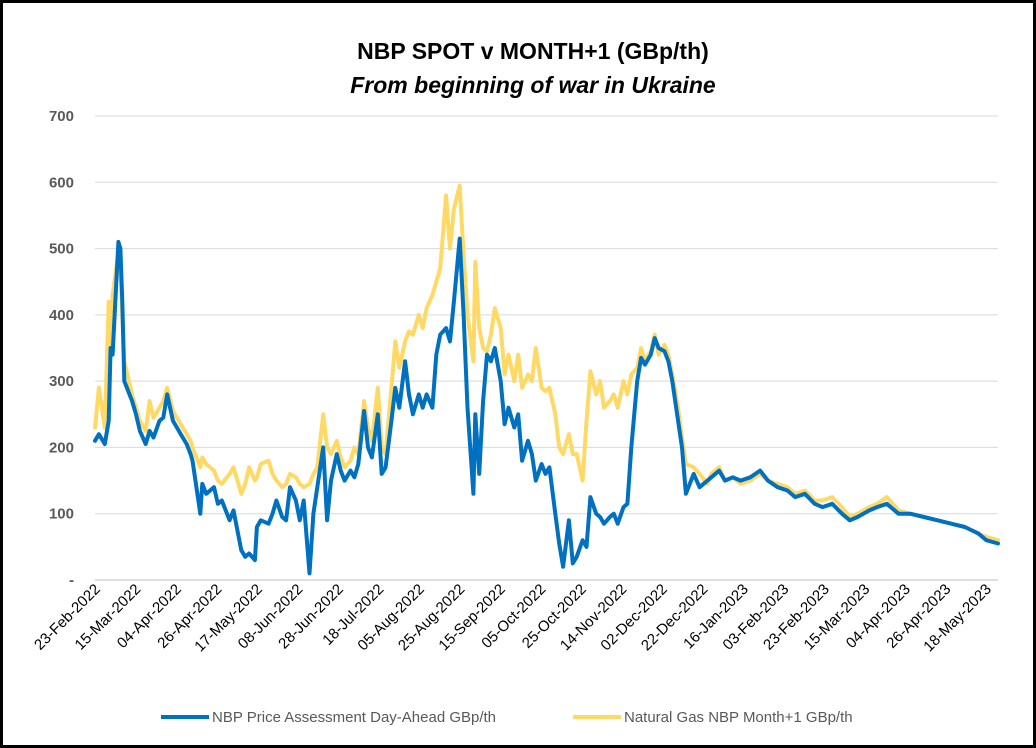  I want to click on chart-title: NBP SPOT v MONTH+1 (GBp/th), so click(533, 51).